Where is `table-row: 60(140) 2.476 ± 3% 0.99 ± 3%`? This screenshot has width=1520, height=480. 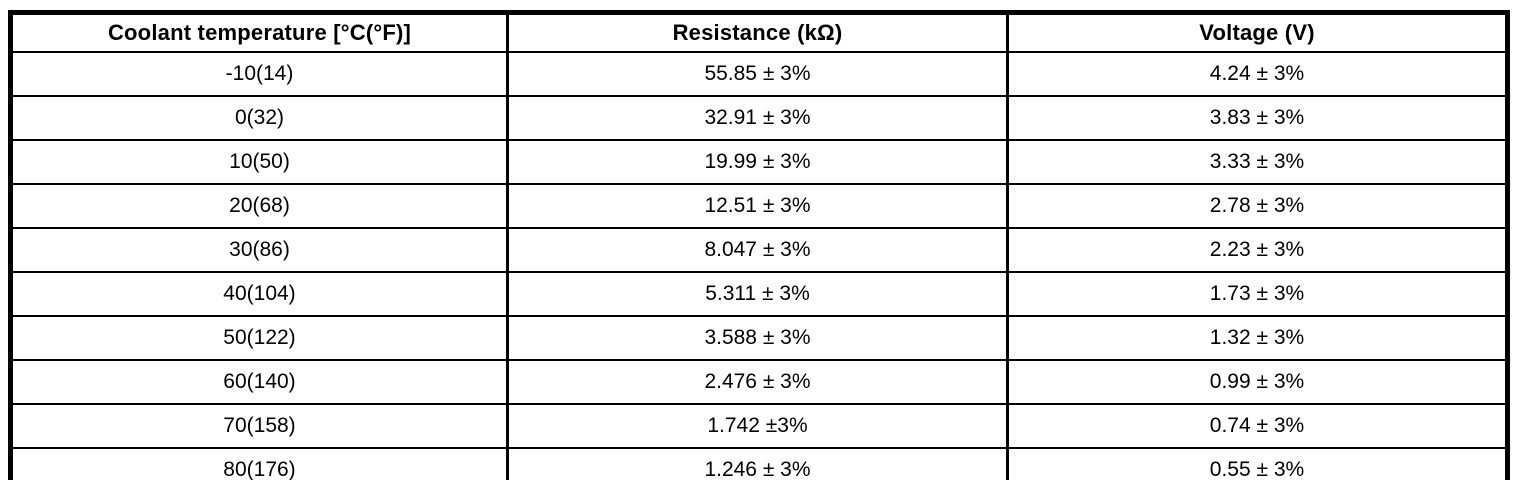 table-row: 60(140) 2.476 ± 3% 0.99 ± 3% is located at coordinates (759, 382).